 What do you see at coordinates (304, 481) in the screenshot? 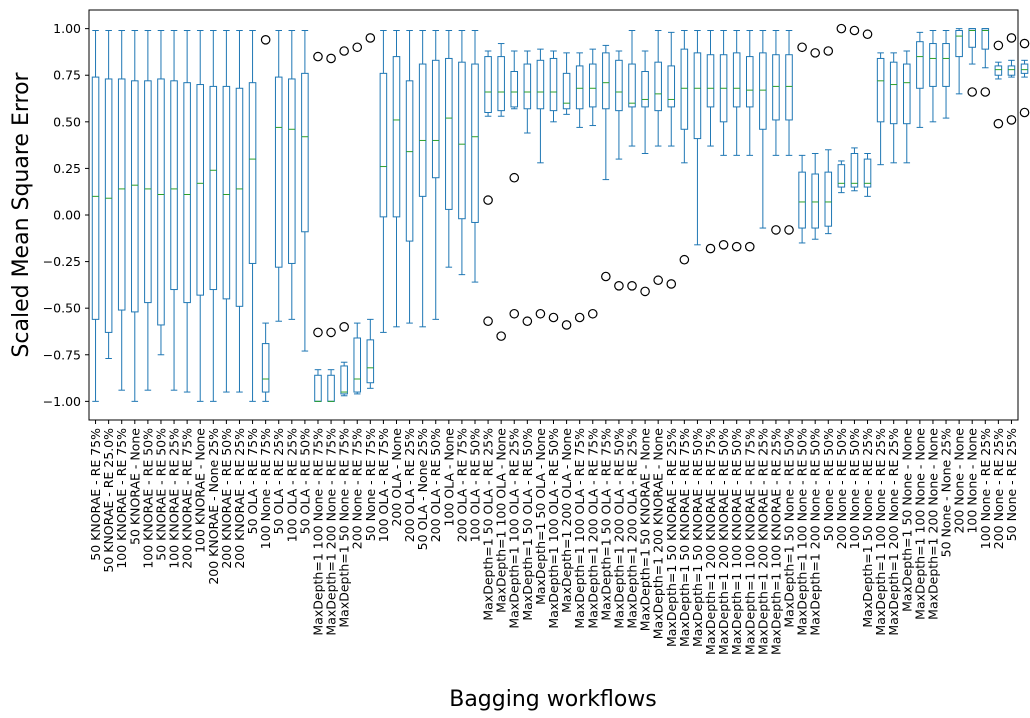
I see `x-tick-label: 50 OLA - RE 50%` at bounding box center [304, 481].